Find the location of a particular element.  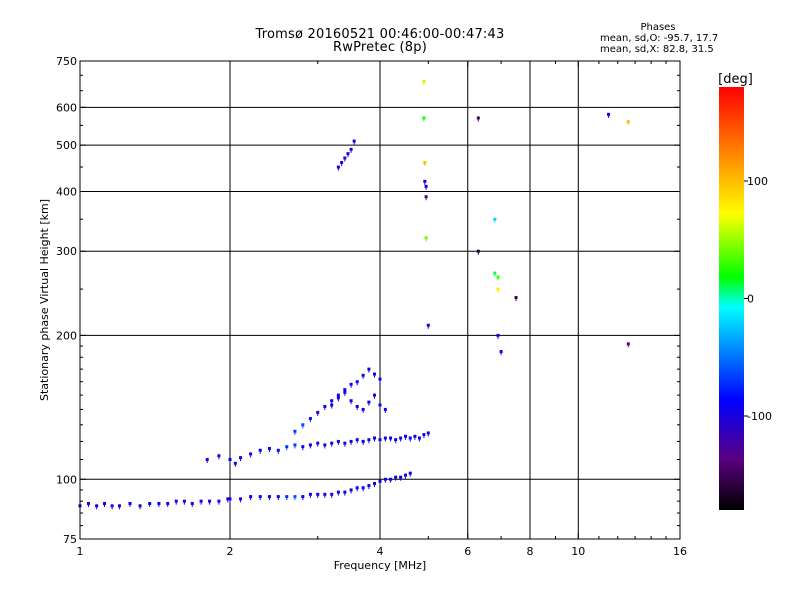

phases-title: Phases is located at coordinates (658, 27).